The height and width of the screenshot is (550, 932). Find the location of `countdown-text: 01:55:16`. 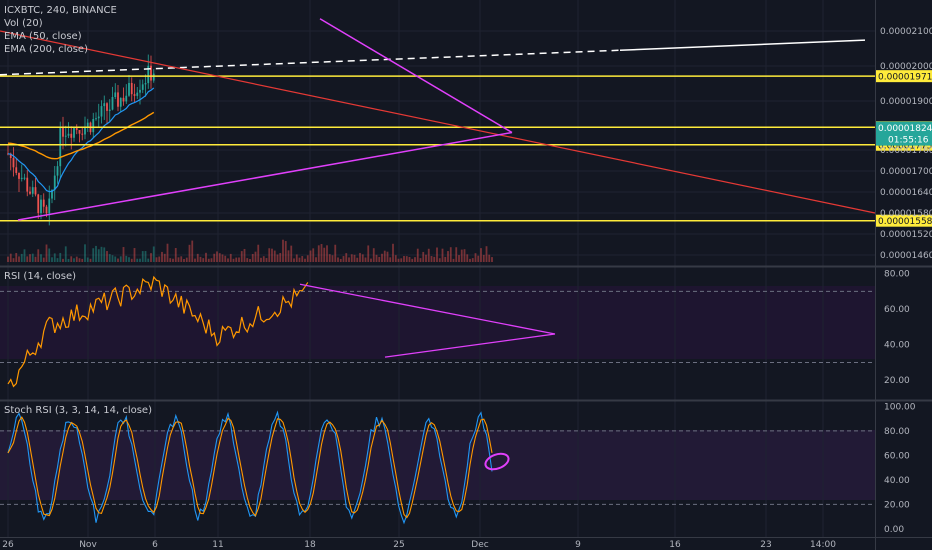

countdown-text: 01:55:16 is located at coordinates (908, 141).